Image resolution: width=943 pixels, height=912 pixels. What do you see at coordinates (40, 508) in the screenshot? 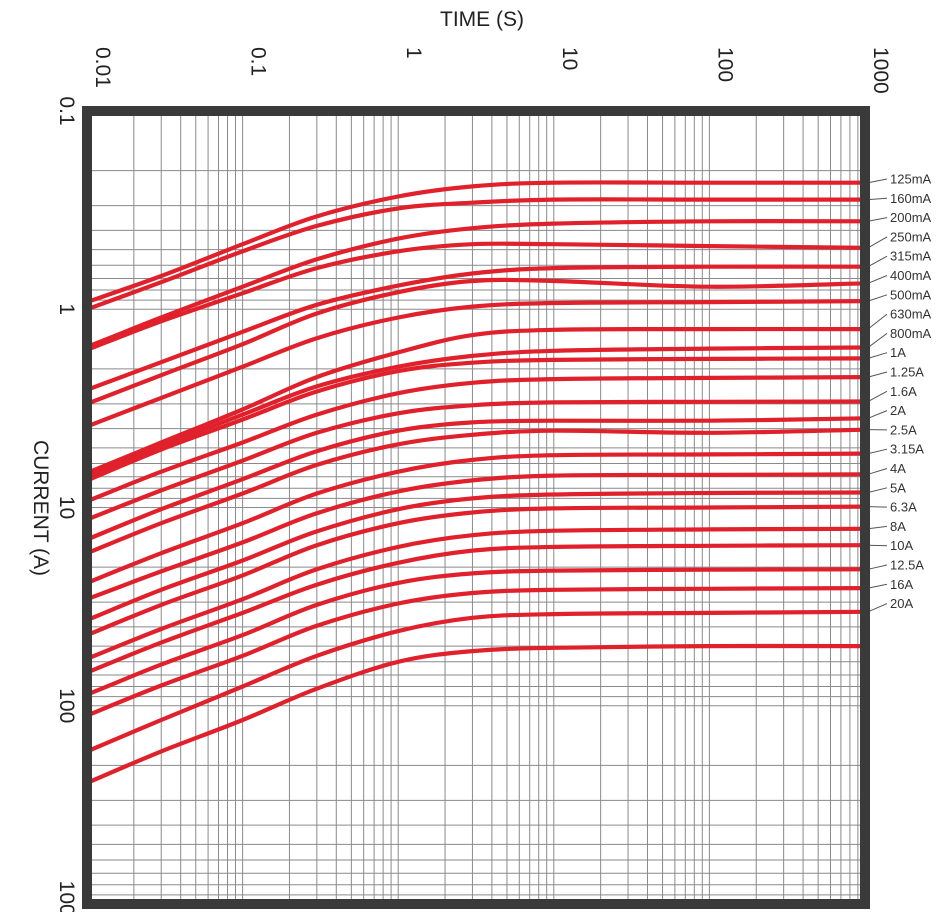
I see `y-axis-title: CURRENT (A)` at bounding box center [40, 508].